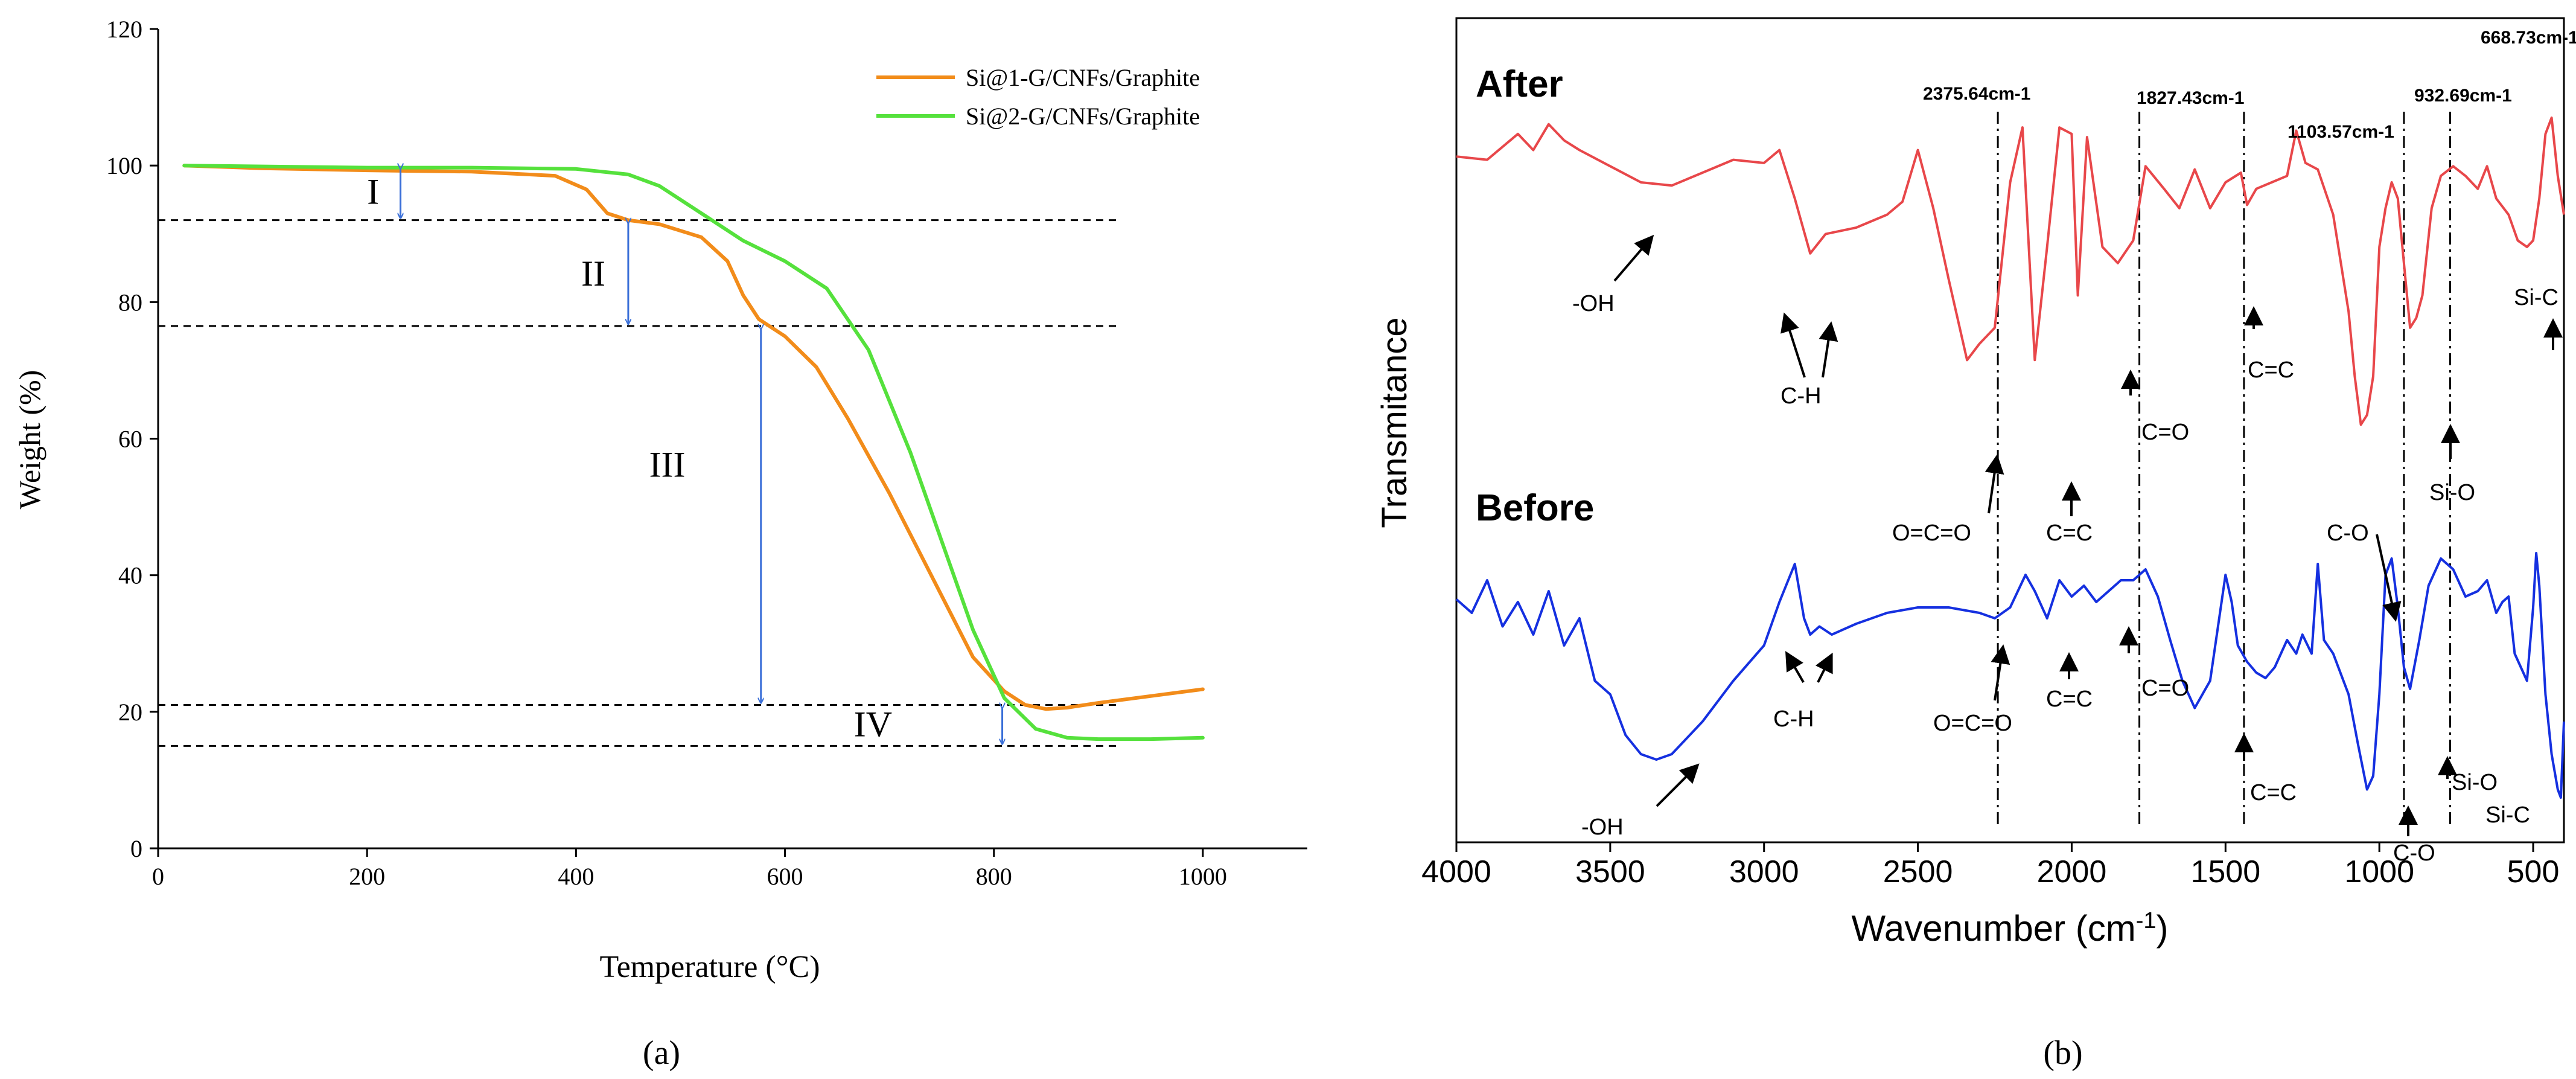  Describe the element at coordinates (130, 712) in the screenshot. I see `tga-ytick-label: 20` at that location.